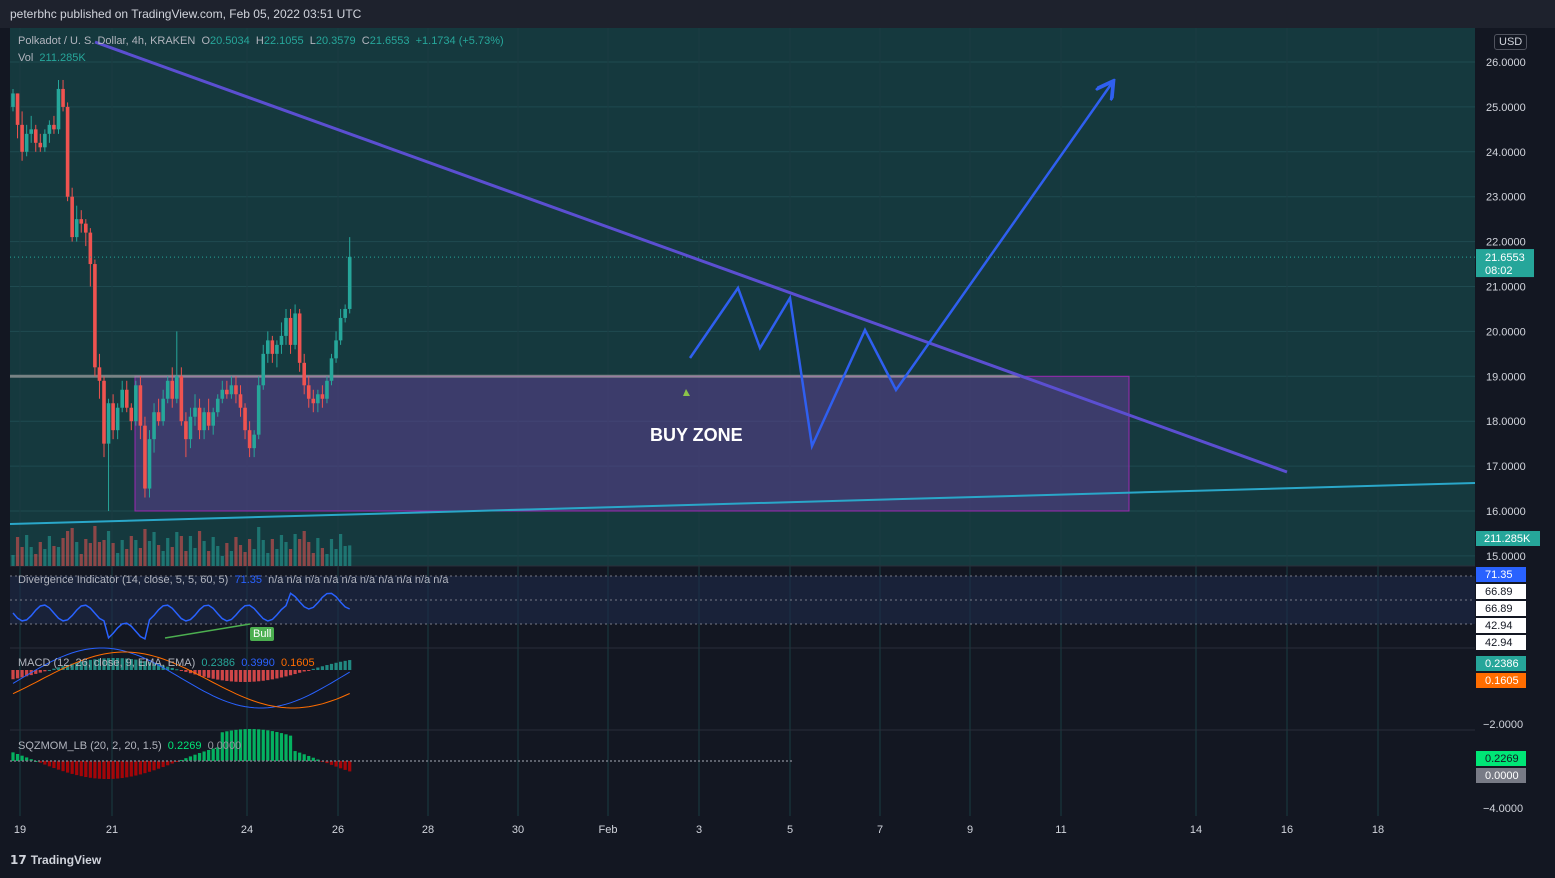 The width and height of the screenshot is (1555, 878). Describe the element at coordinates (1501, 591) in the screenshot. I see `div-badge` at that location.